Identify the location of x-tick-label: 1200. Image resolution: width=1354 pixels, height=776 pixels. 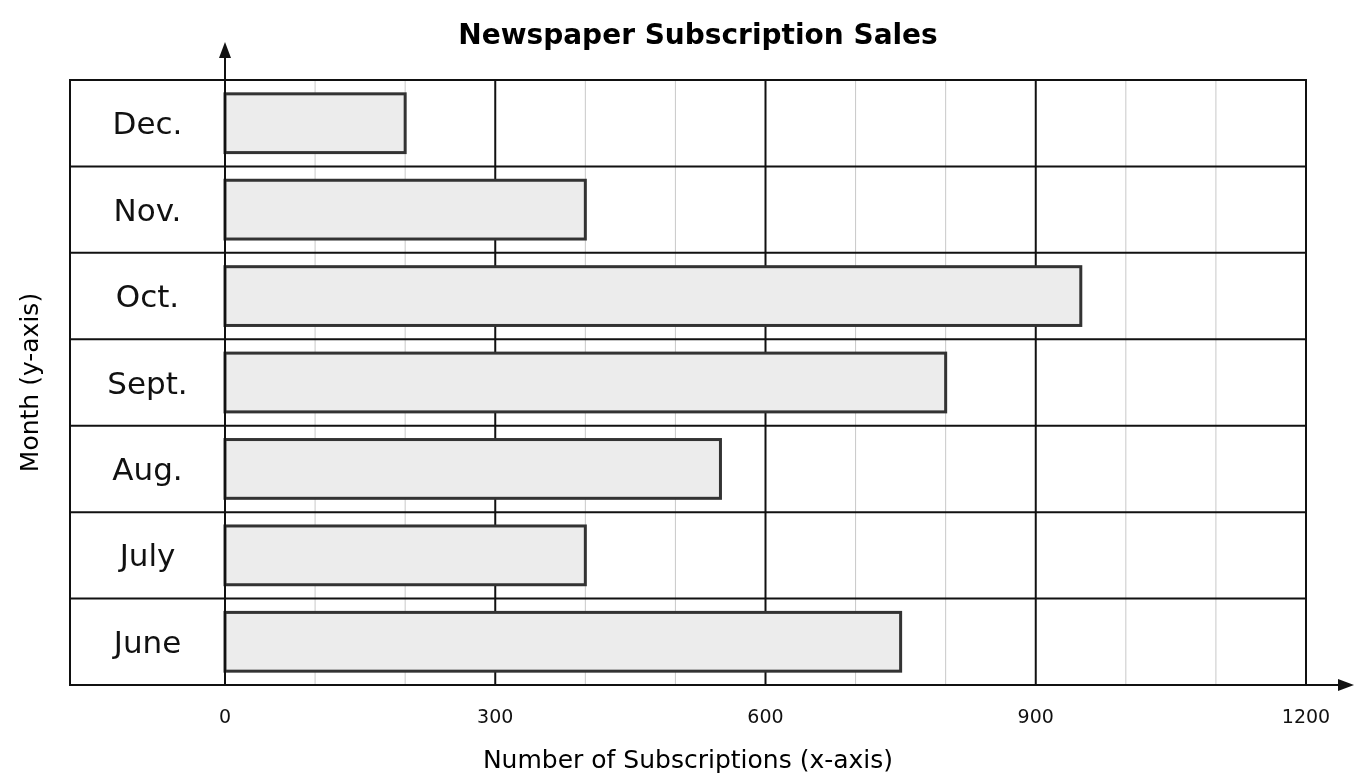
(1306, 716).